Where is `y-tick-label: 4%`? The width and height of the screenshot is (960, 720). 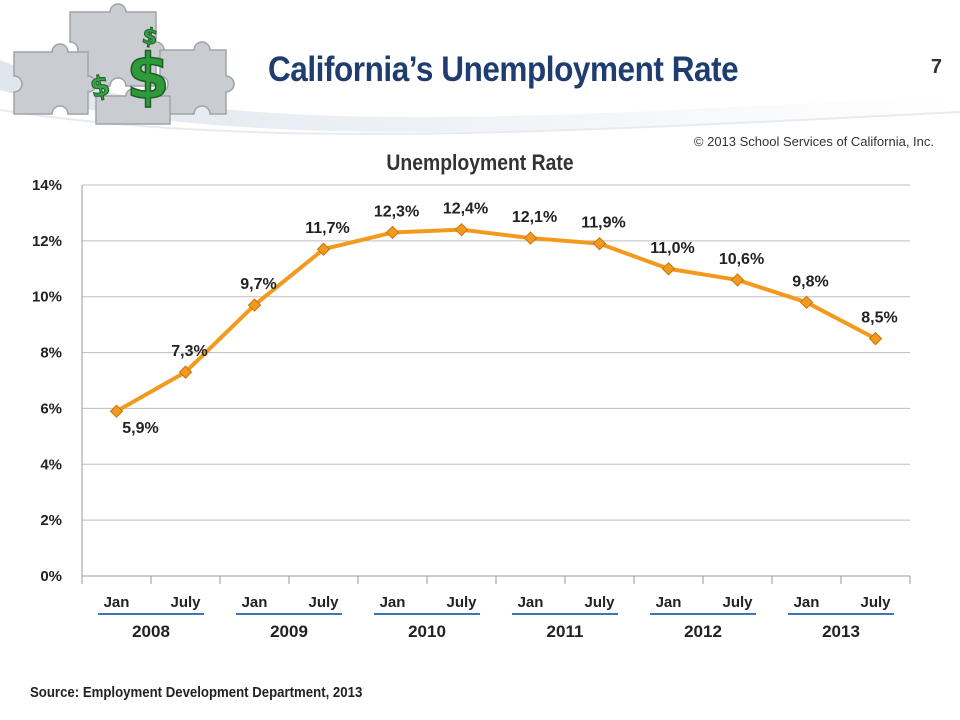
y-tick-label: 4% is located at coordinates (51, 464).